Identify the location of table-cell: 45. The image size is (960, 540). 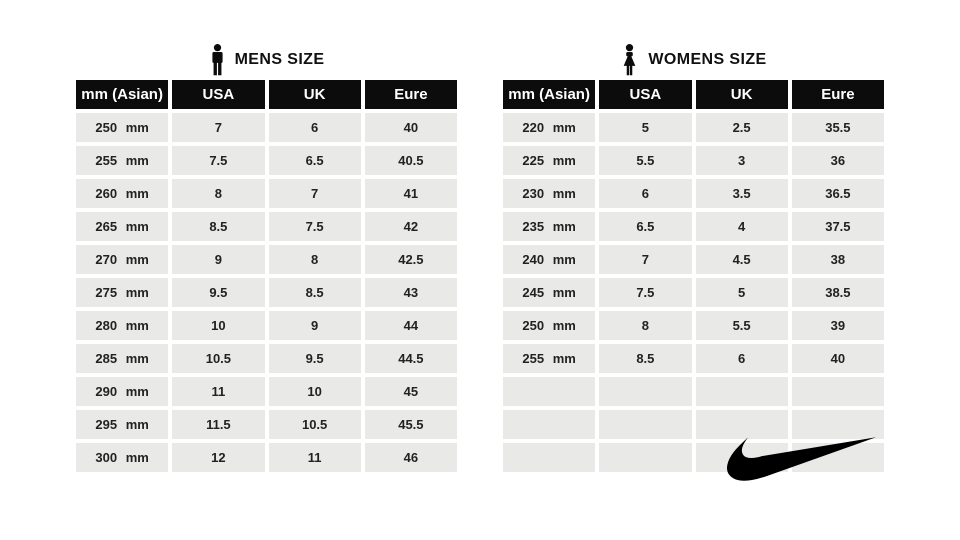
(410, 391).